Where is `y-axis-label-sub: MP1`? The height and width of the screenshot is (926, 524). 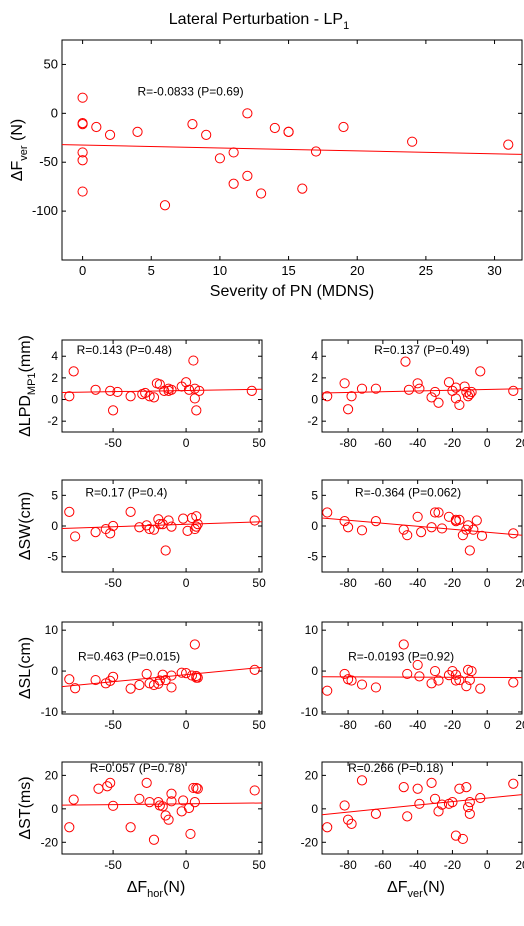 y-axis-label-sub: MP1 is located at coordinates (32, 383).